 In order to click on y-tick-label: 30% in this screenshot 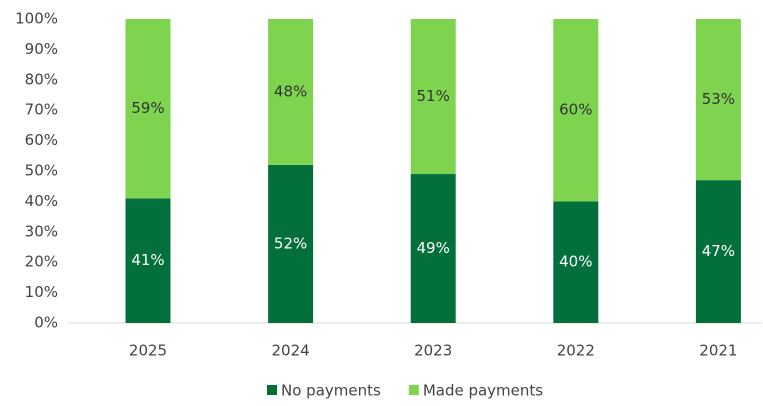, I will do `click(41, 231)`.